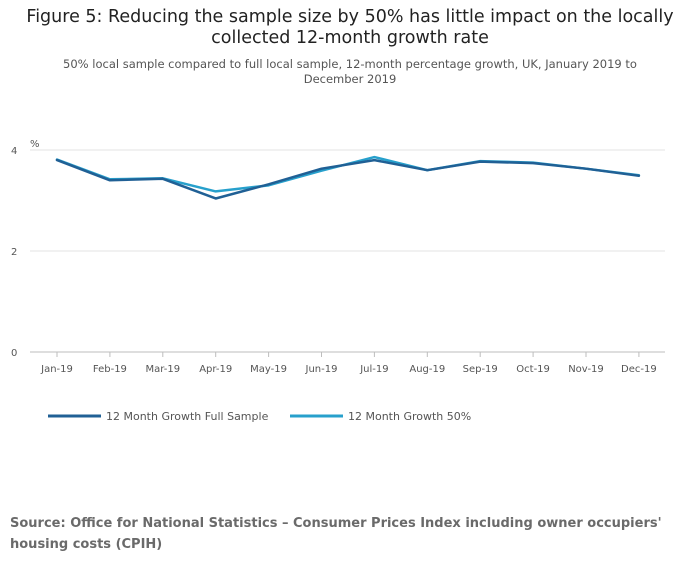  Describe the element at coordinates (533, 369) in the screenshot. I see `x-tick-label: Oct-19` at that location.